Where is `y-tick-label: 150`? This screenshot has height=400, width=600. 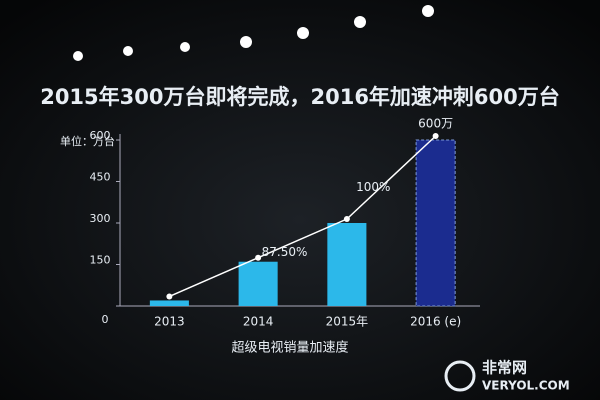 y-tick-label: 150 is located at coordinates (100, 260).